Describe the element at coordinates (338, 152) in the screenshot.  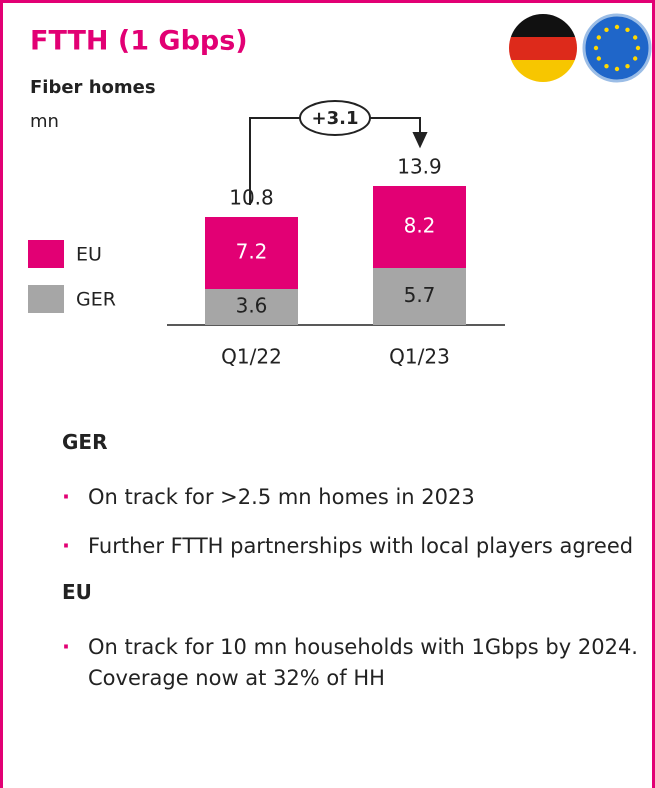
I see `growth-bracket` at that location.